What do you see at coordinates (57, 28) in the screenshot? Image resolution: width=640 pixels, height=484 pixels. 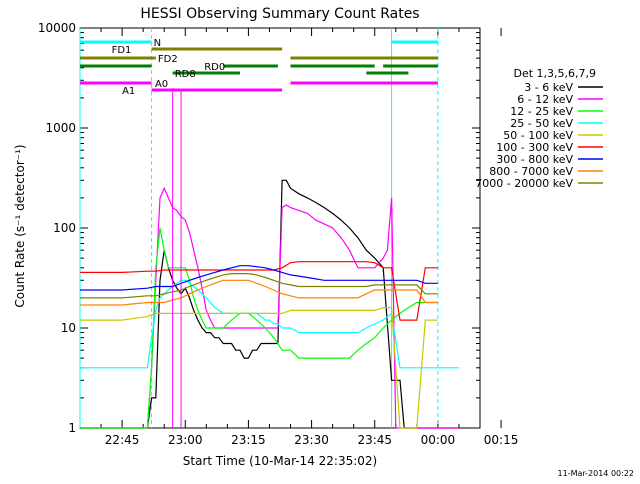 I see `y-tick-label: 10000` at bounding box center [57, 28].